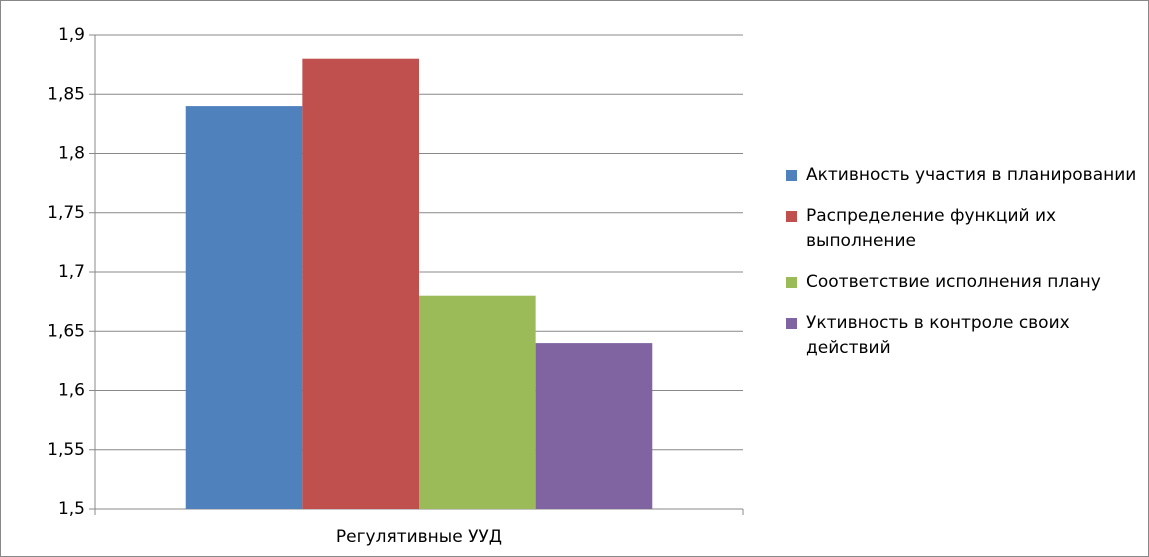 The image size is (1149, 557). Describe the element at coordinates (71, 35) in the screenshot. I see `y-tick-label: 1,9` at that location.